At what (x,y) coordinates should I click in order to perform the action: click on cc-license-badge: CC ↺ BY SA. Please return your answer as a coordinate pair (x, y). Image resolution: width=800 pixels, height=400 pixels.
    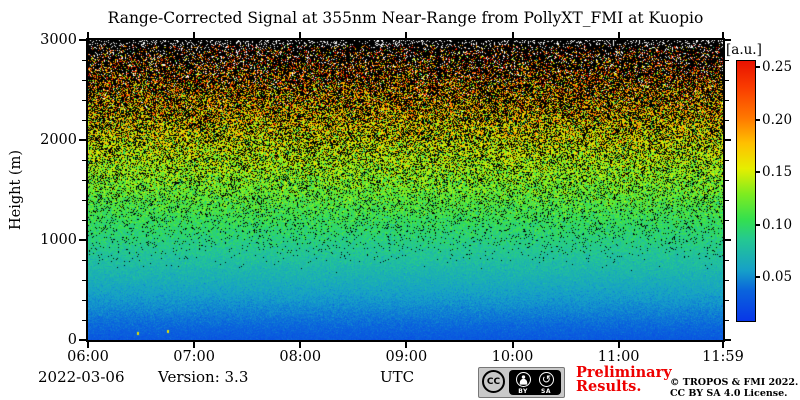
    Looking at the image, I should click on (521, 382).